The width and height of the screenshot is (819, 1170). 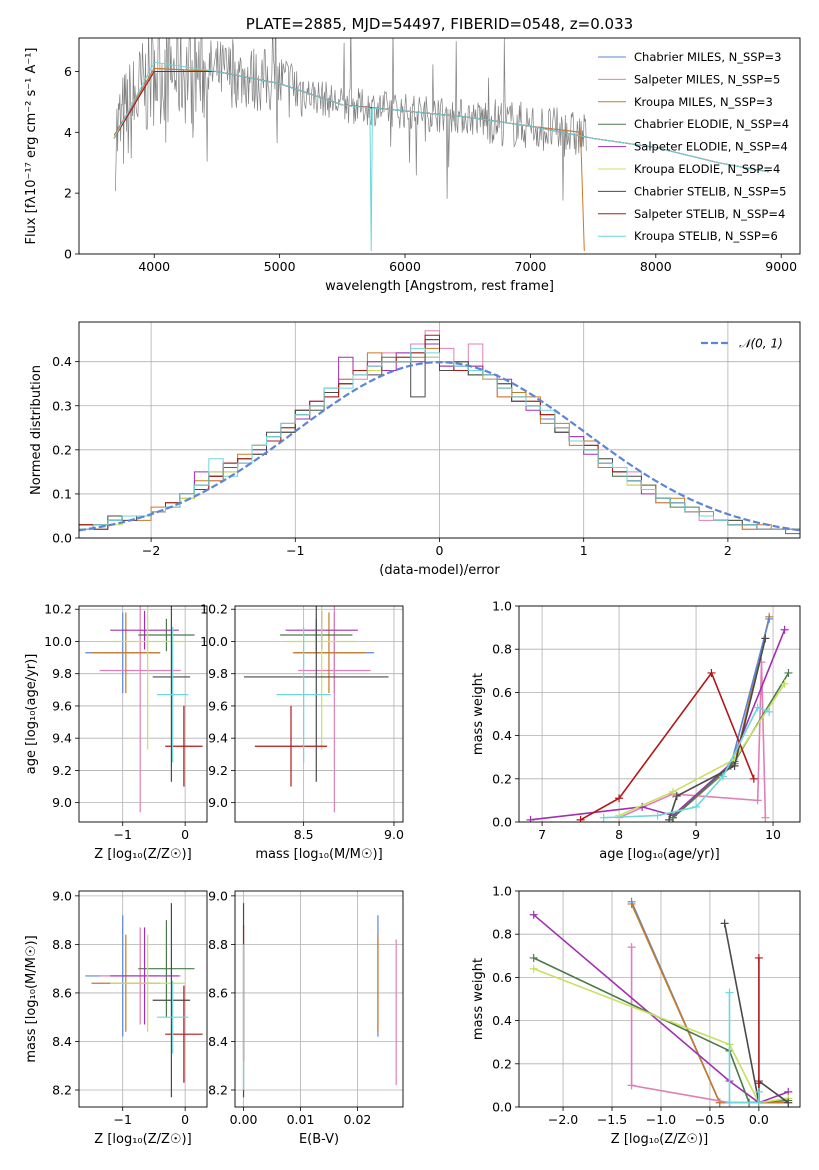 What do you see at coordinates (439, 570) in the screenshot?
I see `x-axis-label: (data-model)/error` at bounding box center [439, 570].